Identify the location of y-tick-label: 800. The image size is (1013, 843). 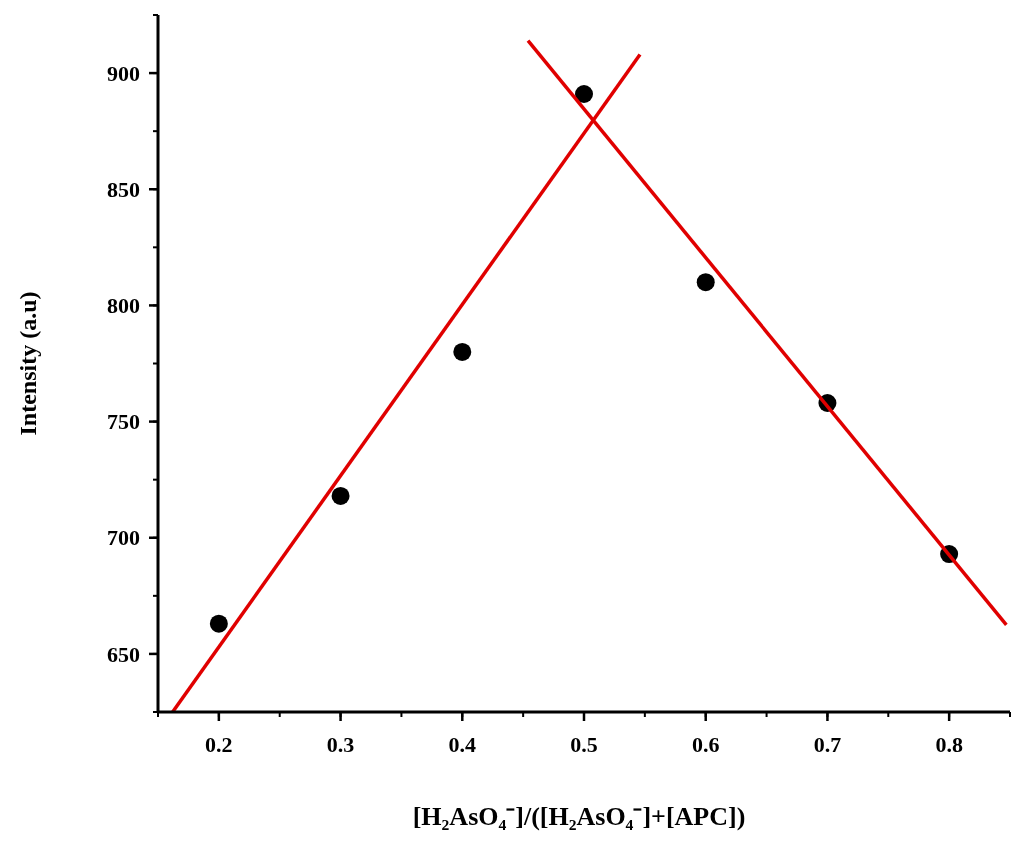
(123, 306).